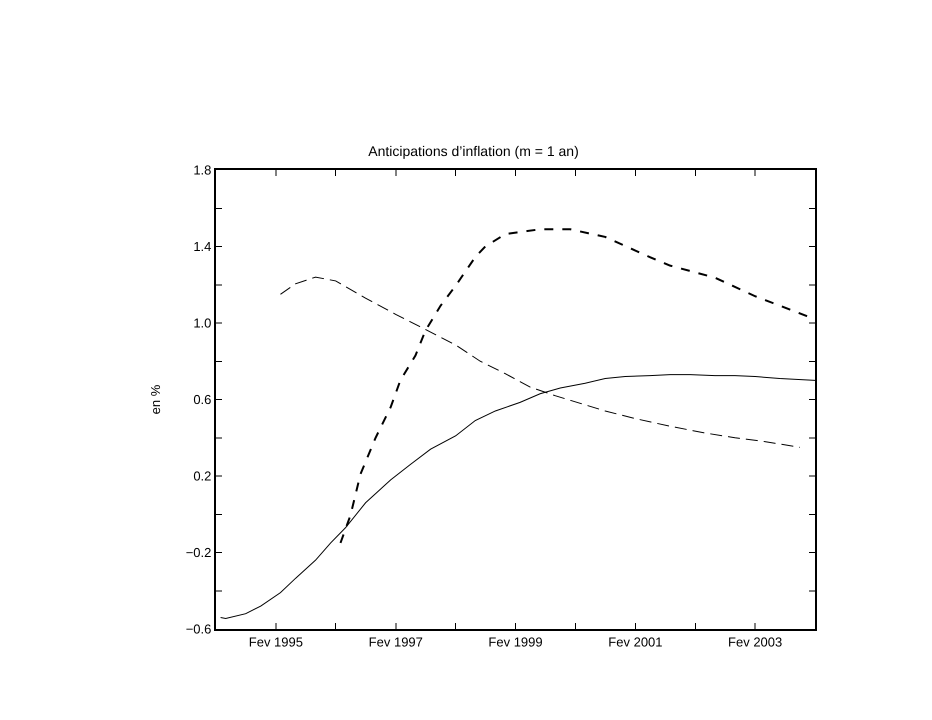 Image resolution: width=932 pixels, height=720 pixels. I want to click on y-tick-label: 0.6, so click(202, 400).